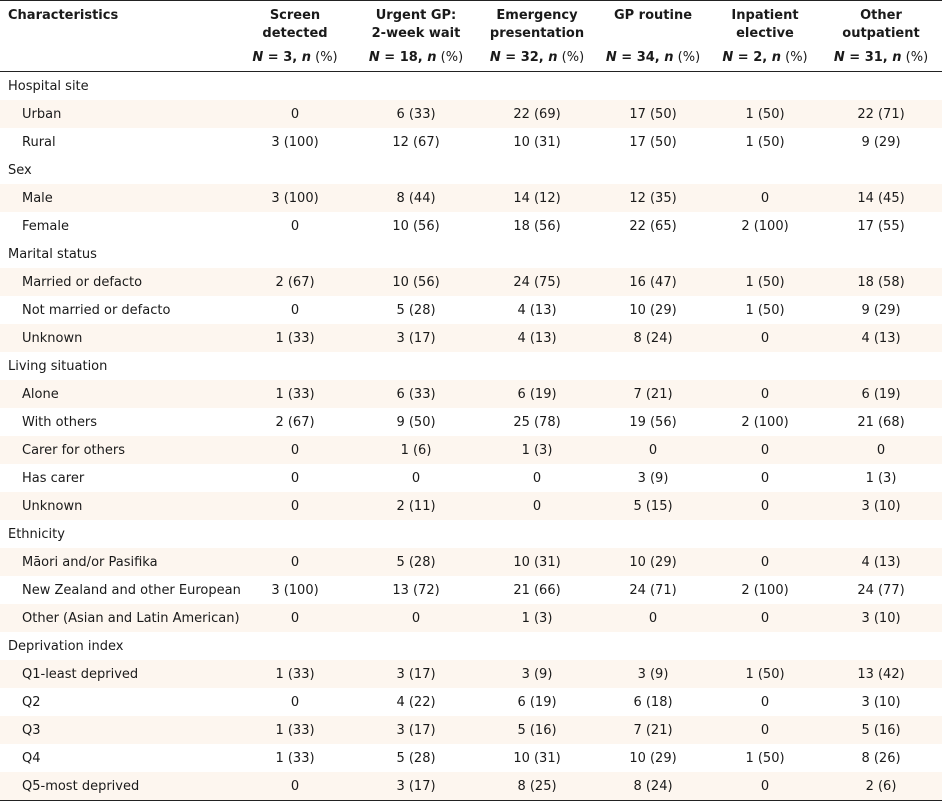 The width and height of the screenshot is (942, 801). Describe the element at coordinates (653, 226) in the screenshot. I see `table-cell: 22 (65)` at that location.